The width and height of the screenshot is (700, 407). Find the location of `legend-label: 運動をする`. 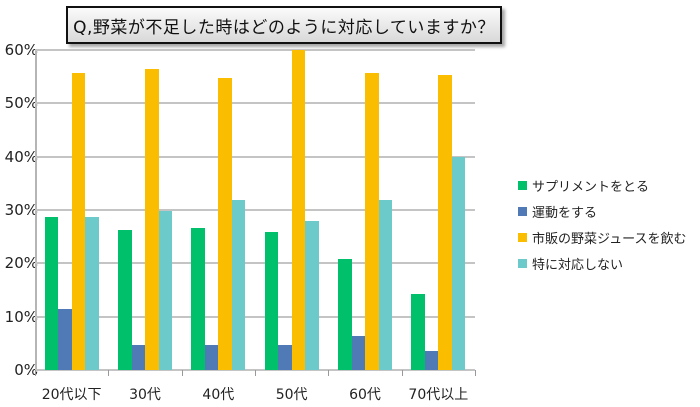

legend-label: 運動をする is located at coordinates (565, 213).